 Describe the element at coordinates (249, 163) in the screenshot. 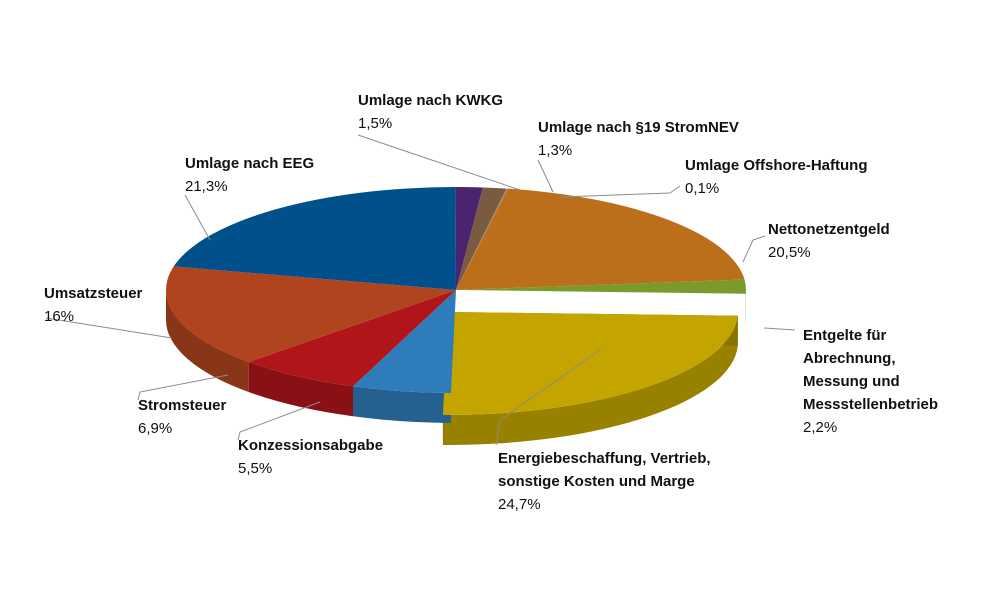

I see `slice-label: Umlage nach EEG` at that location.